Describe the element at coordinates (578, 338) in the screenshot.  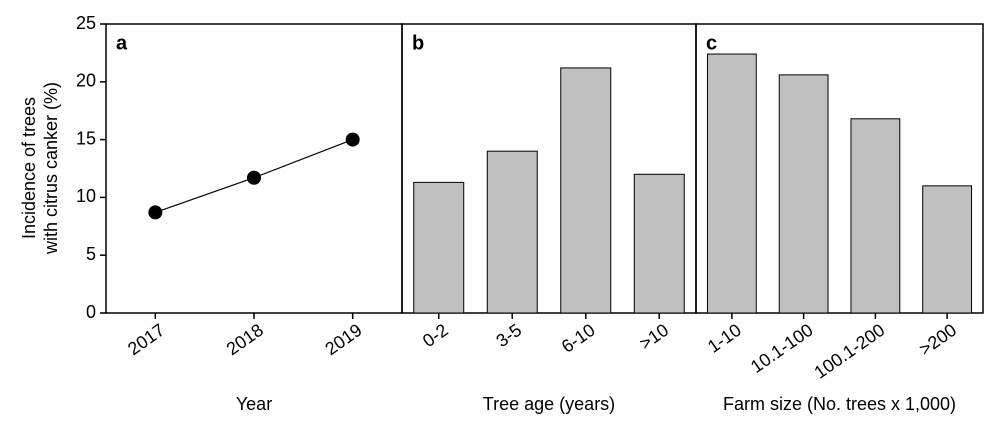
I see `x-tick-label: 6-10` at that location.